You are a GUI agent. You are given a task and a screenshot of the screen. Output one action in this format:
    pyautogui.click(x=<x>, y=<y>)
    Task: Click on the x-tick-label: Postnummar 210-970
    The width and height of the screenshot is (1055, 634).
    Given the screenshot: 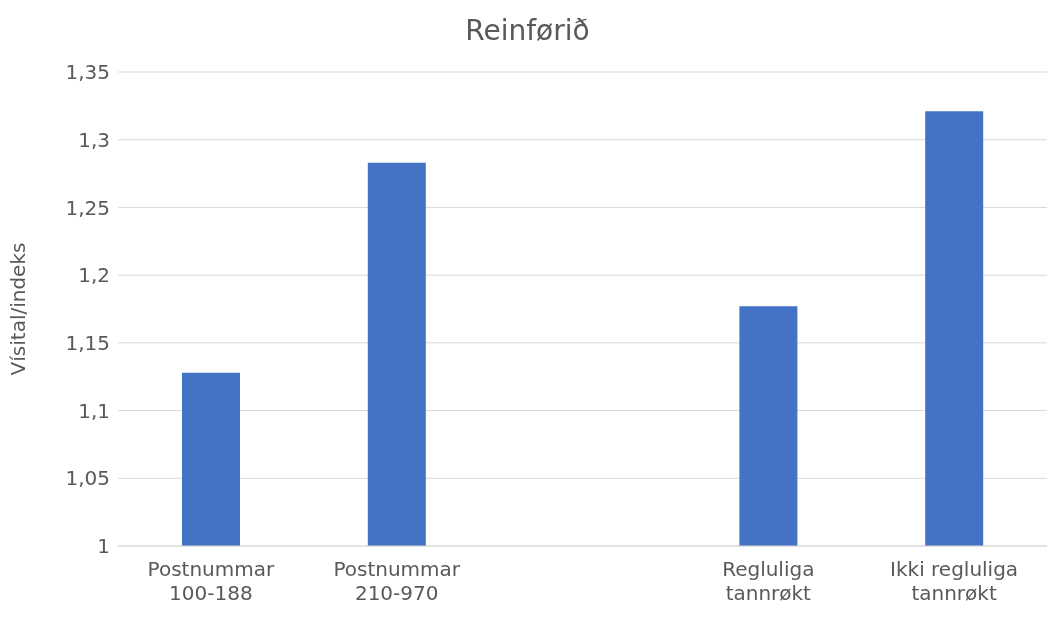 What is the action you would take?
    pyautogui.click(x=397, y=581)
    